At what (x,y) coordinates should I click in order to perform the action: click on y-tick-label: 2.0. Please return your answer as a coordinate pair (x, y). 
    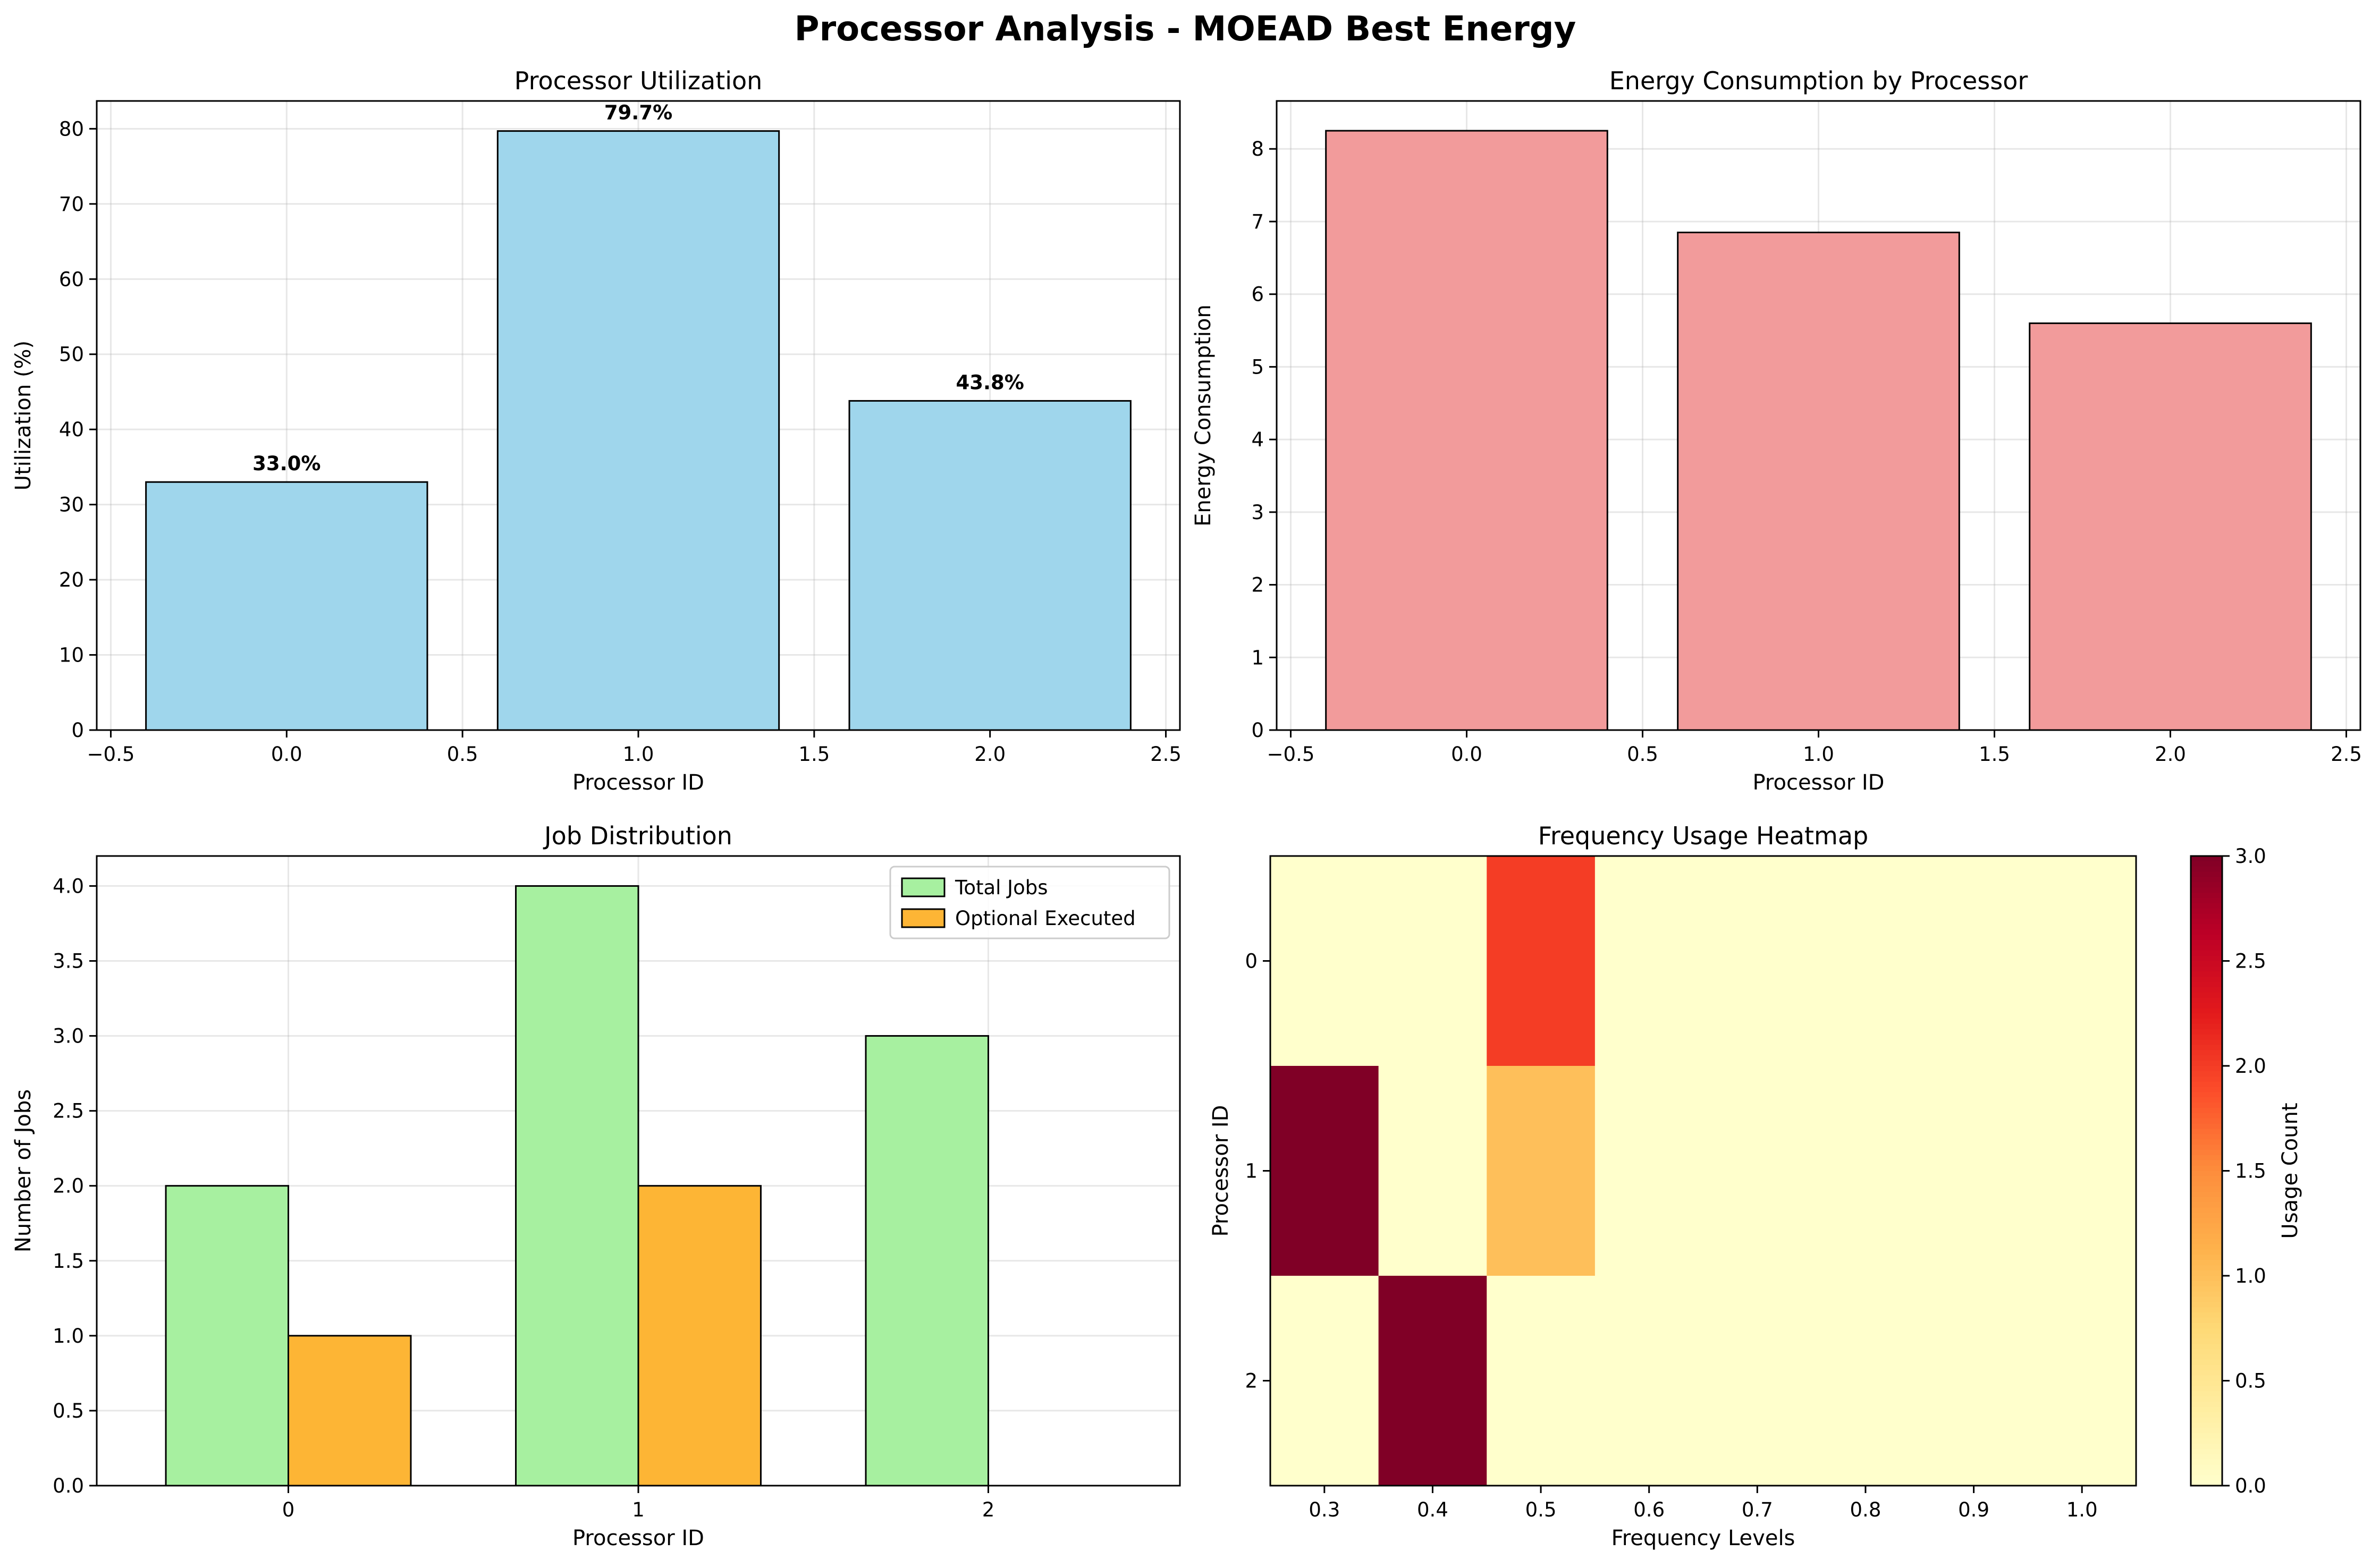
    Looking at the image, I should click on (68, 1186).